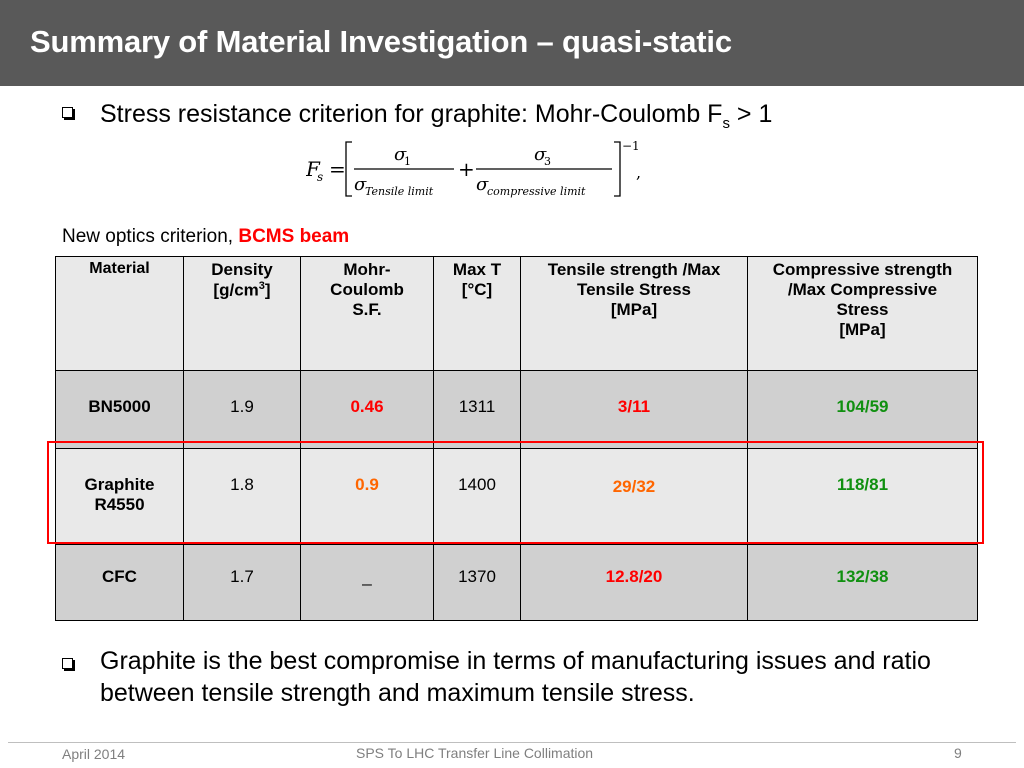  I want to click on formula-num2-sub: 3, so click(547, 161).